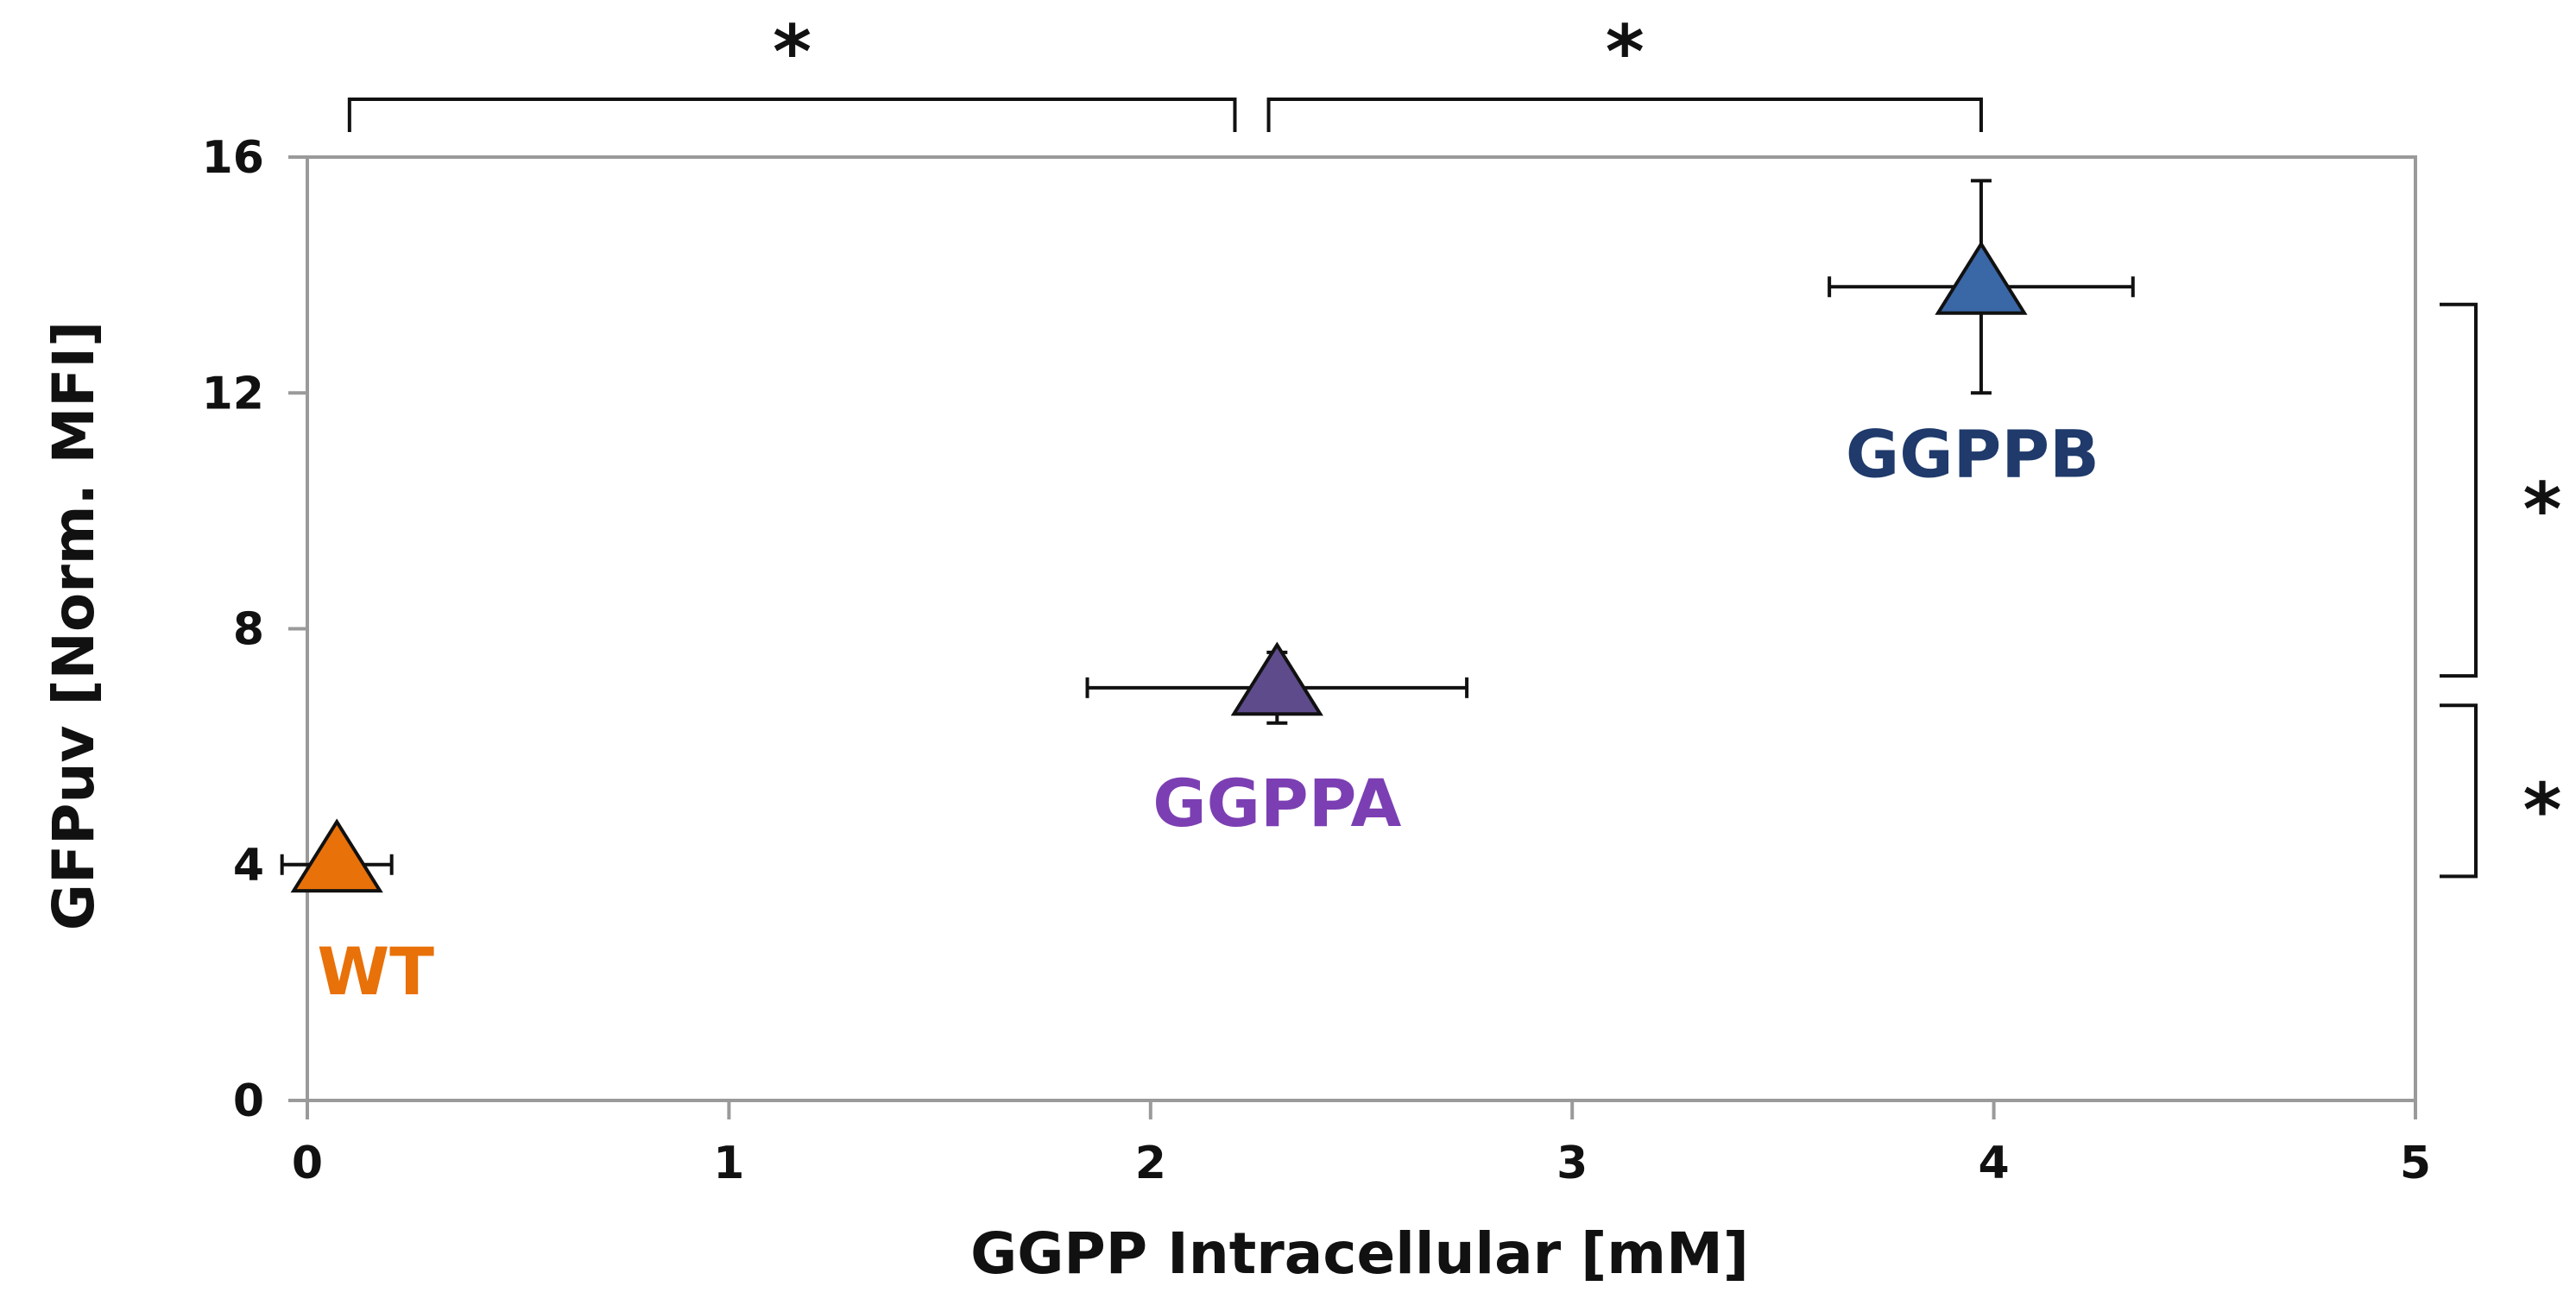 The width and height of the screenshot is (2576, 1305). Describe the element at coordinates (375, 972) in the screenshot. I see `data-point-label: WT` at that location.